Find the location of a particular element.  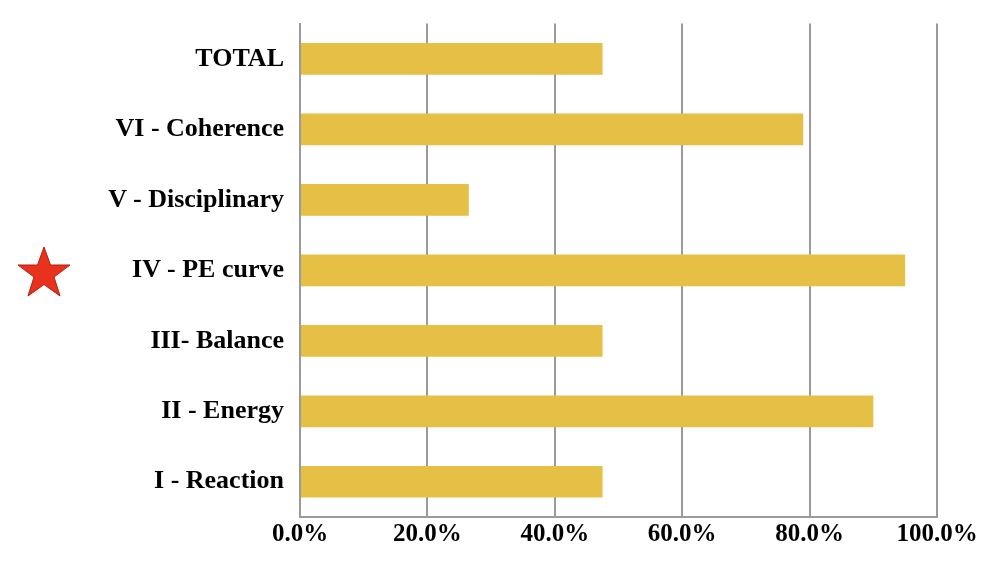

x-tick-label: 100.0% is located at coordinates (937, 533).